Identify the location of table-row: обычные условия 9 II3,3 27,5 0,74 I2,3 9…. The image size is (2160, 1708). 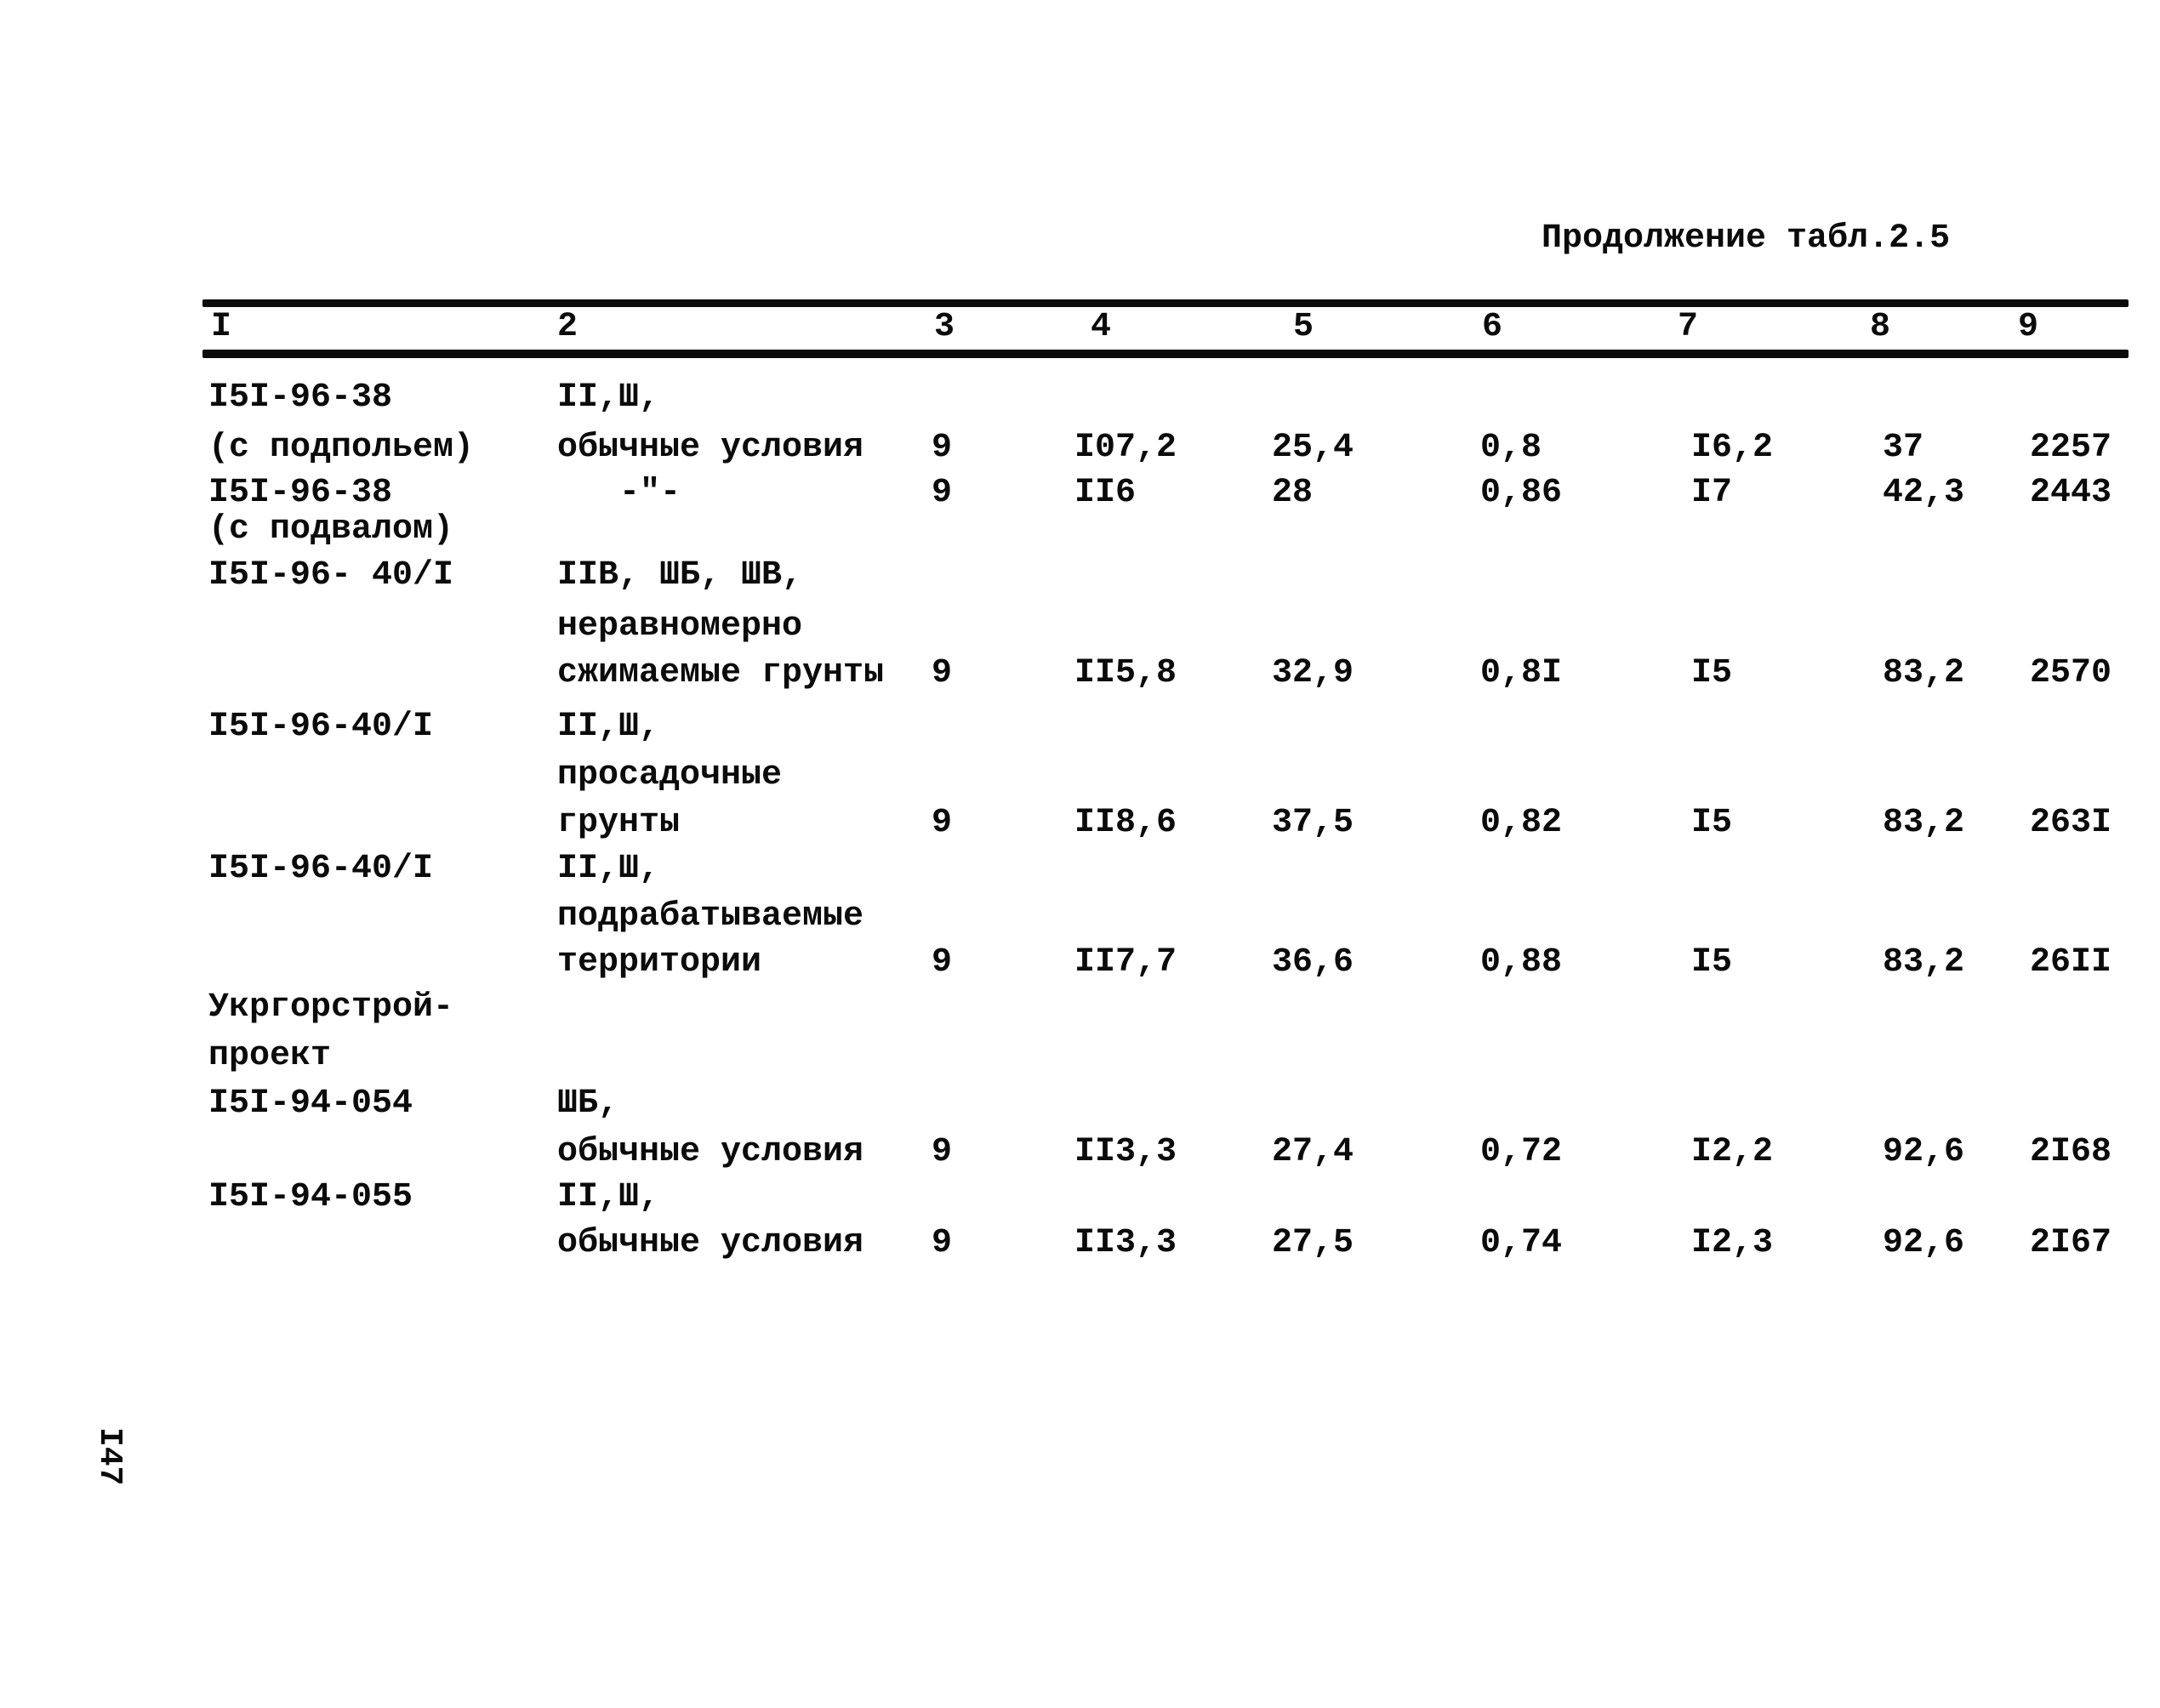
(1080, 1245).